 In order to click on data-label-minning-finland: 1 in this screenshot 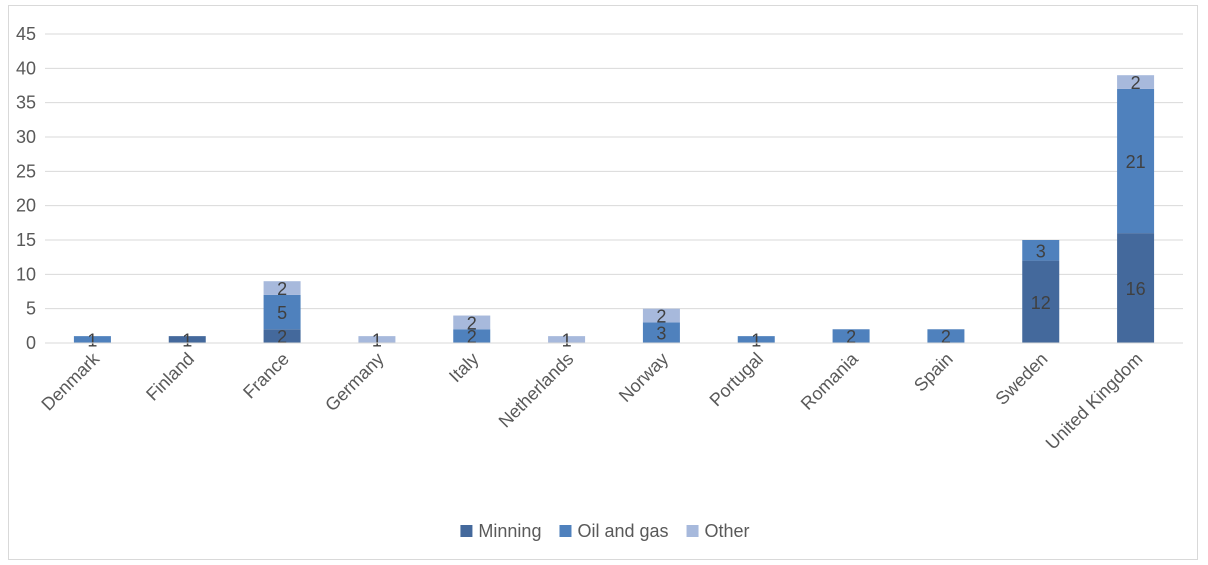, I will do `click(187, 341)`.